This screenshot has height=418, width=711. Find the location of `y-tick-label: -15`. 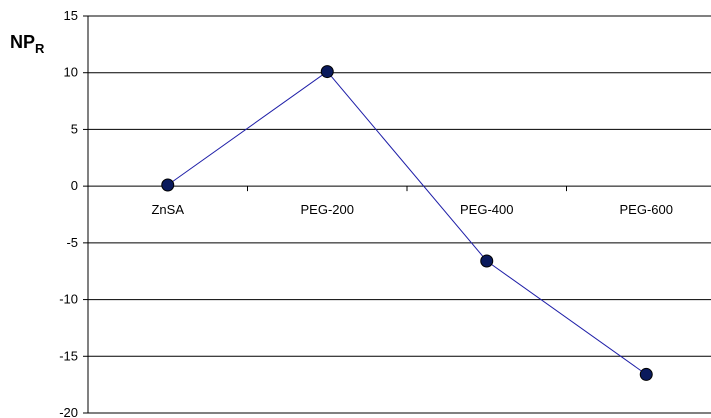

y-tick-label: -15 is located at coordinates (68, 355).